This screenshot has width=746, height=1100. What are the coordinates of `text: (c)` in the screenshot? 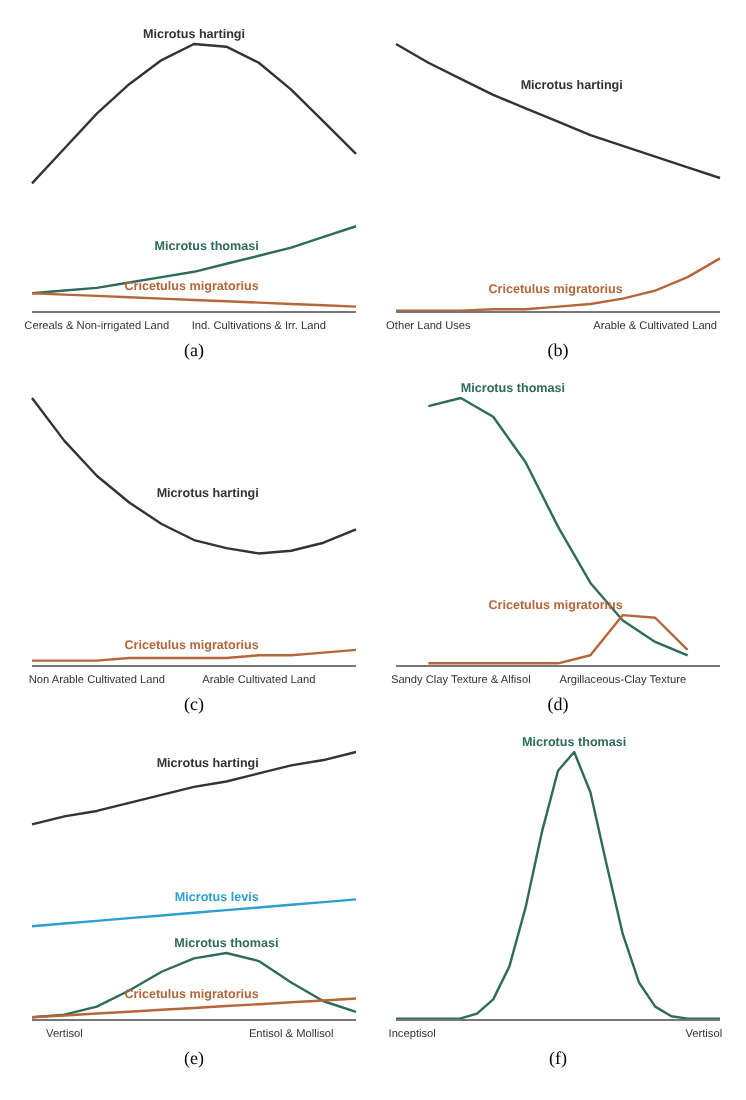 It's located at (194, 705).